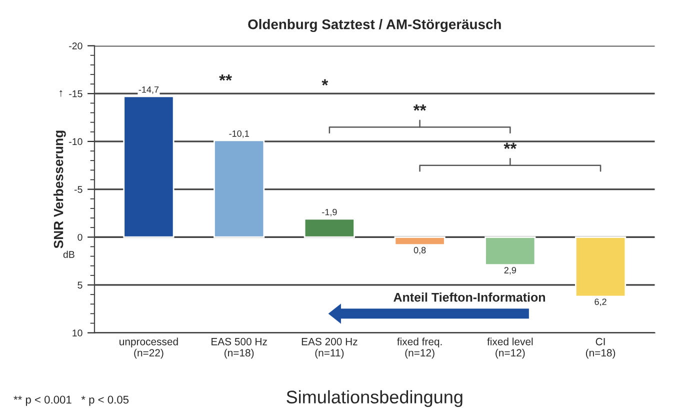 The height and width of the screenshot is (416, 675). Describe the element at coordinates (148, 90) in the screenshot. I see `data-label: -14,7` at that location.